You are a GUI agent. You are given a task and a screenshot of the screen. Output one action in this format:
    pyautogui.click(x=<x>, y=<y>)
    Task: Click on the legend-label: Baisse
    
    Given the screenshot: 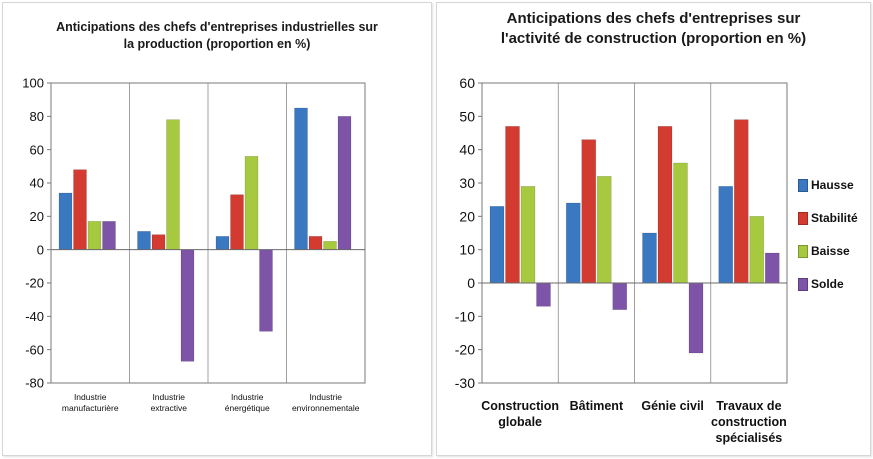 What is the action you would take?
    pyautogui.click(x=830, y=251)
    